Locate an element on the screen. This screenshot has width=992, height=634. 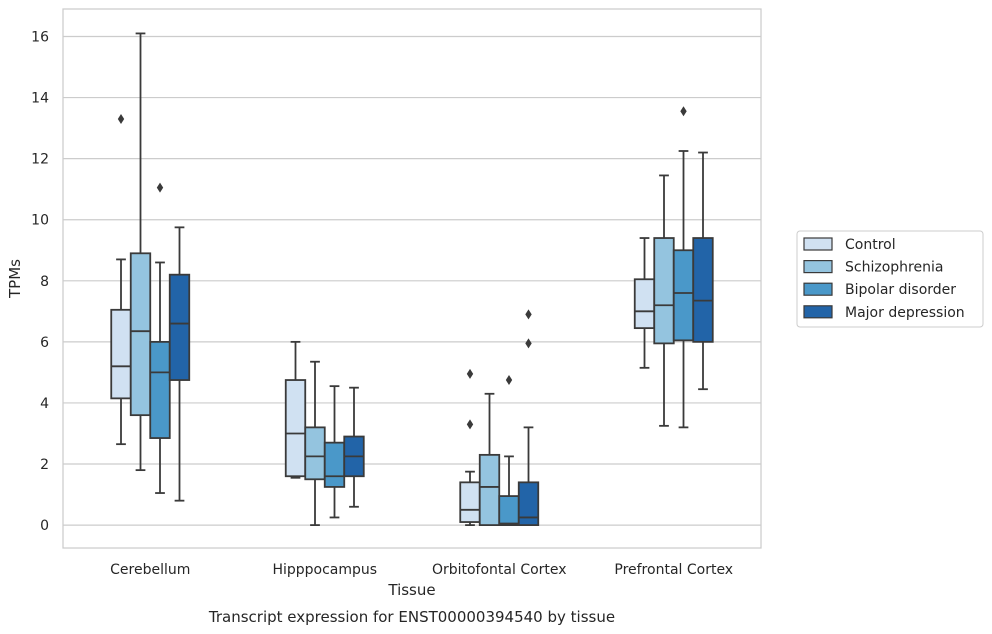
legend-label: Bipolar disorder is located at coordinates (900, 290).